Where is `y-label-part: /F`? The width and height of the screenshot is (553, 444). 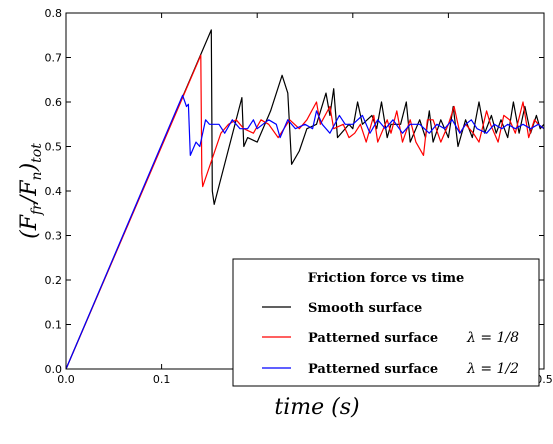
y-label-part: /F is located at coordinates (29, 192).